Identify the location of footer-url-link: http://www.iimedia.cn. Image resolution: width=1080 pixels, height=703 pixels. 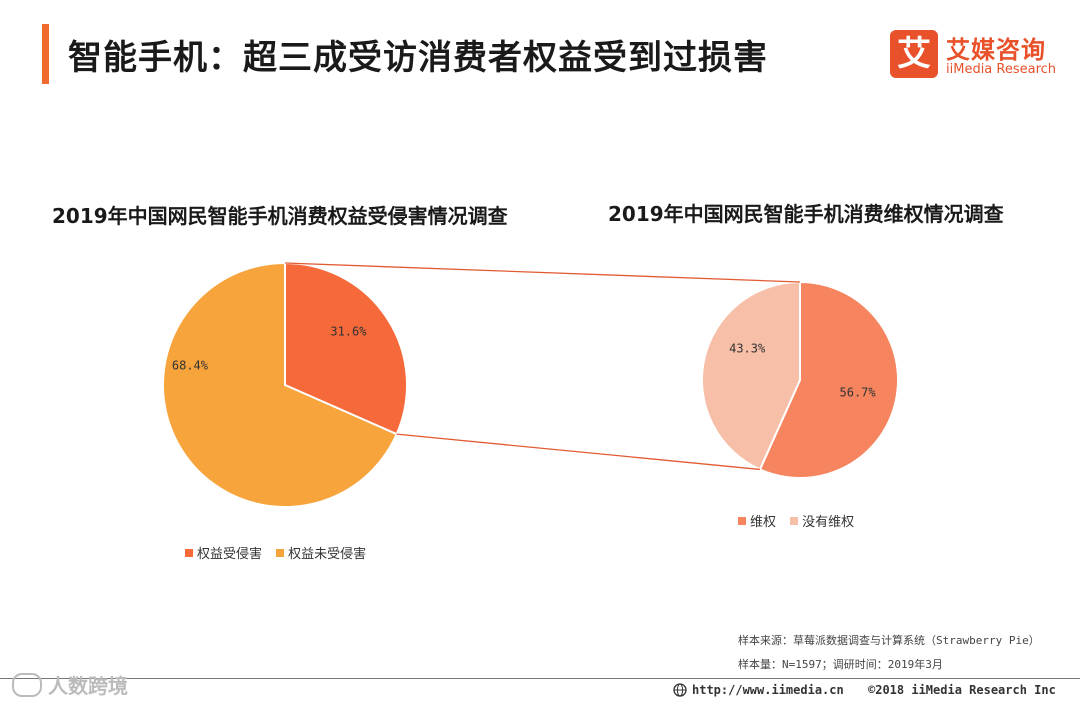
(768, 690).